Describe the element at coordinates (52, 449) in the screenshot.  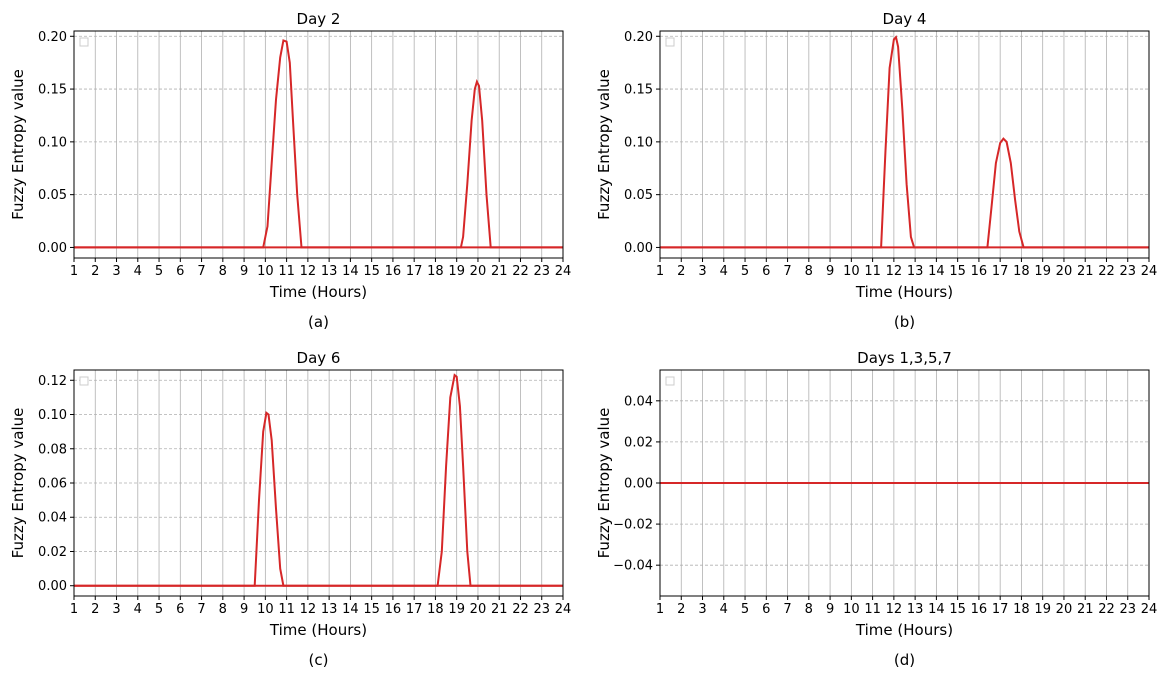
I see `y-tick-label: 0.08` at that location.